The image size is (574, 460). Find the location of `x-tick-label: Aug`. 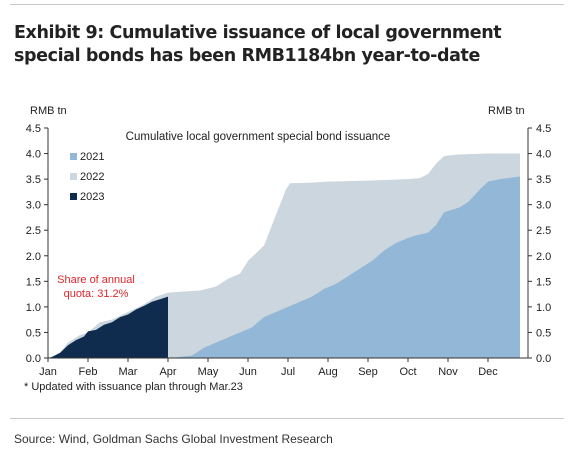

x-tick-label: Aug is located at coordinates (328, 372).